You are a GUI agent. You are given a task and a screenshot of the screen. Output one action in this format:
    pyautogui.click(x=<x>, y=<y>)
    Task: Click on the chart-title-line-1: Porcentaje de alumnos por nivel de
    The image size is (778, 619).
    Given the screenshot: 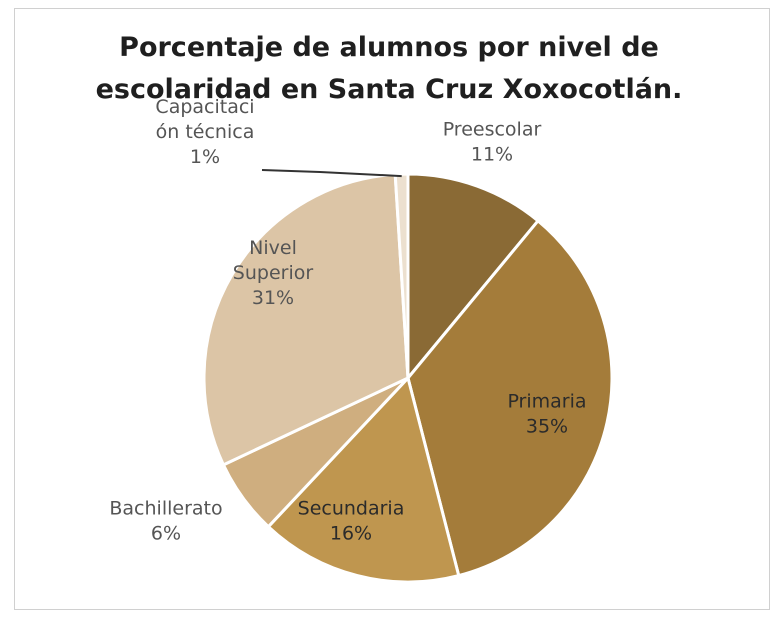 What is the action you would take?
    pyautogui.click(x=389, y=47)
    